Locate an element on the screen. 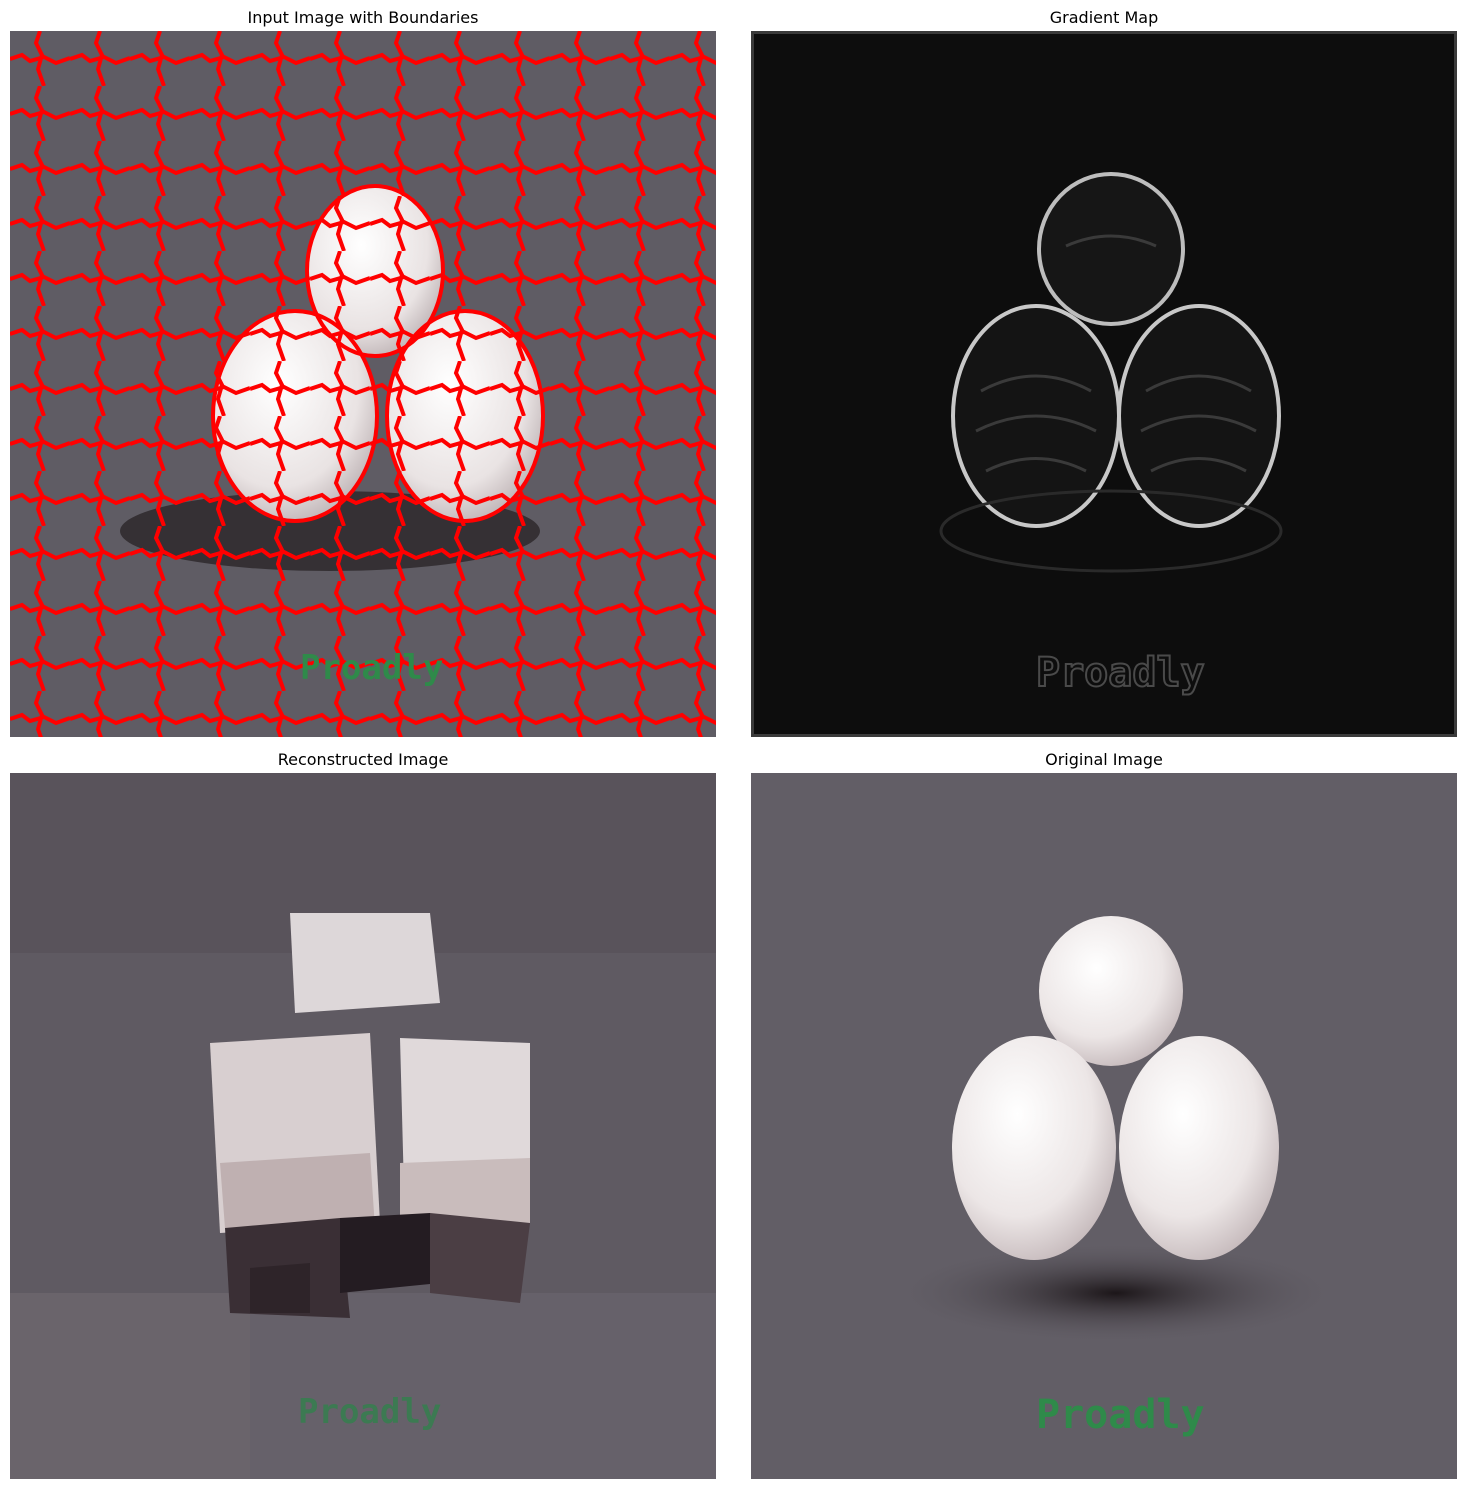 Image resolution: width=1465 pixels, height=1489 pixels. panel-title: Input Image with Boundaries is located at coordinates (363, 17).